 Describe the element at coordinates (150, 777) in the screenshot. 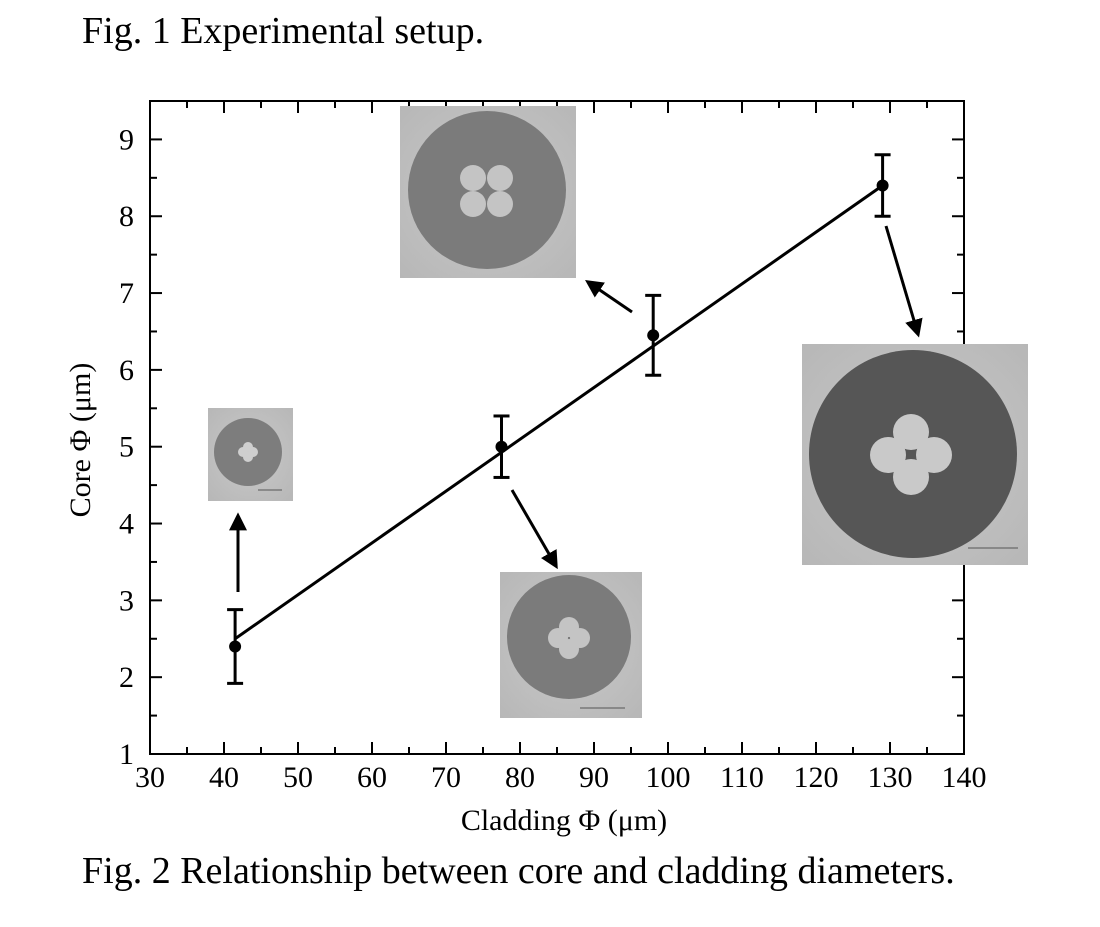

I see `x-tick-label: 30` at that location.